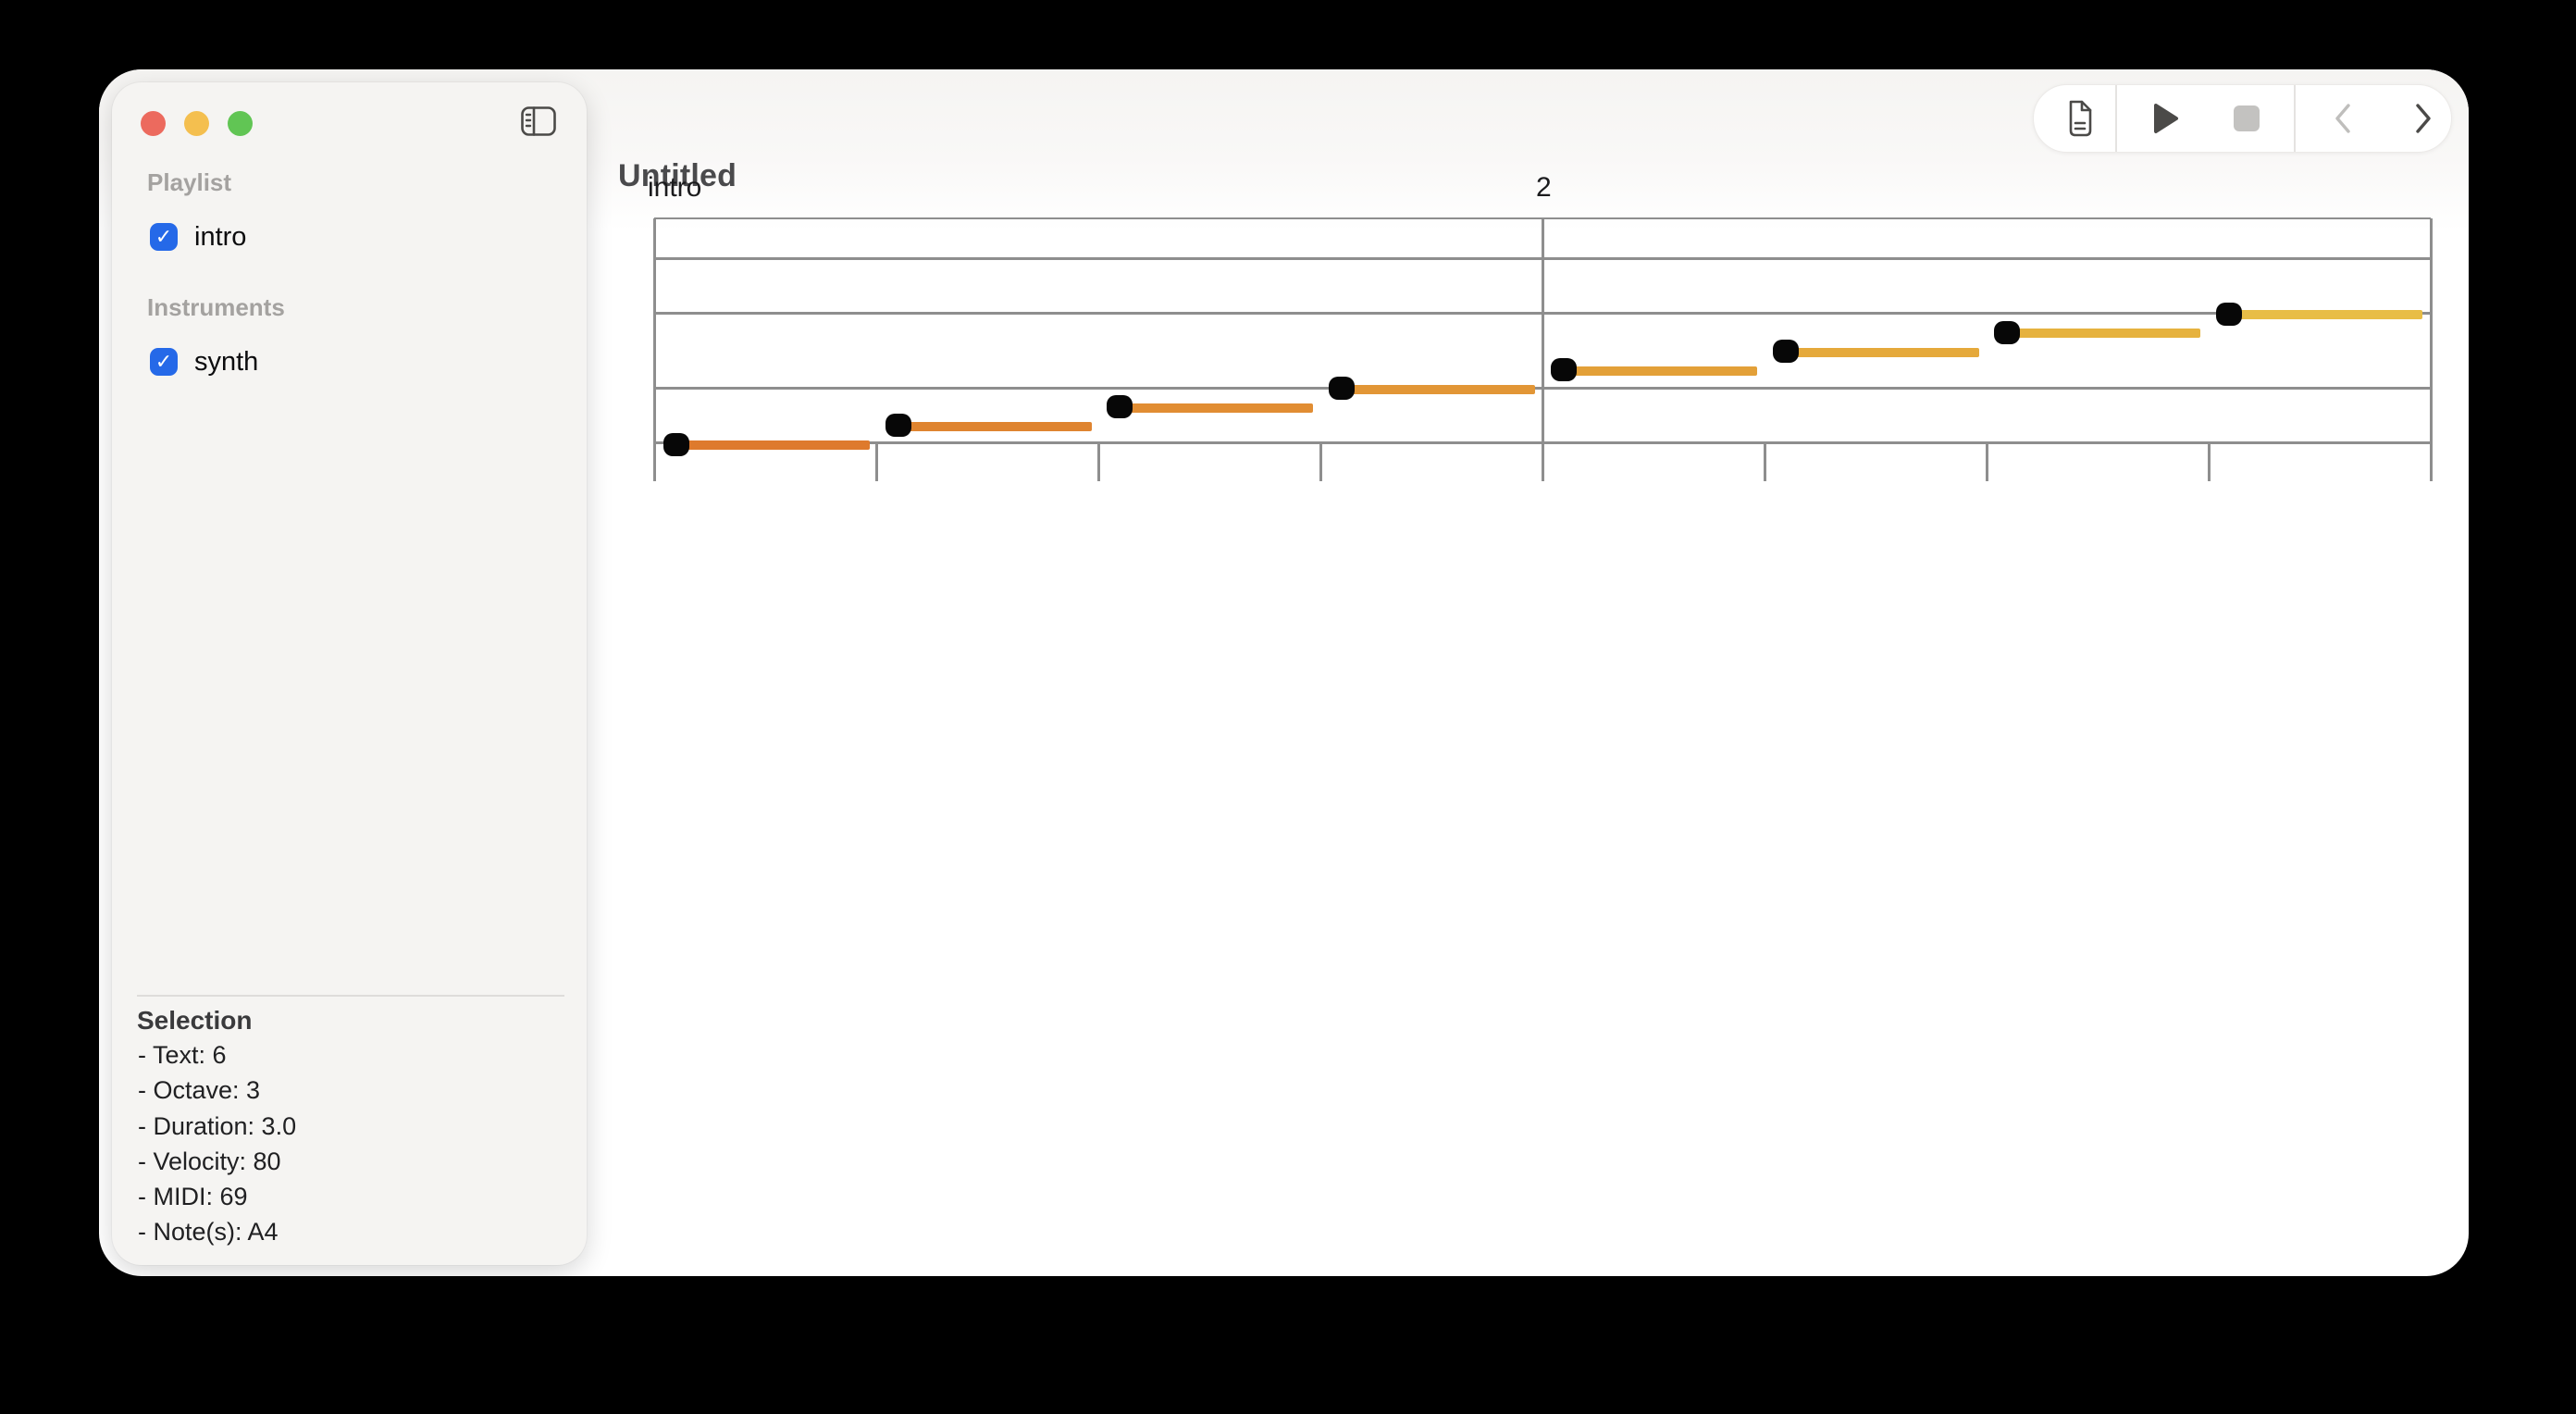 The width and height of the screenshot is (2576, 1414). What do you see at coordinates (189, 182) in the screenshot?
I see `sidebar-section-header: Playlist` at bounding box center [189, 182].